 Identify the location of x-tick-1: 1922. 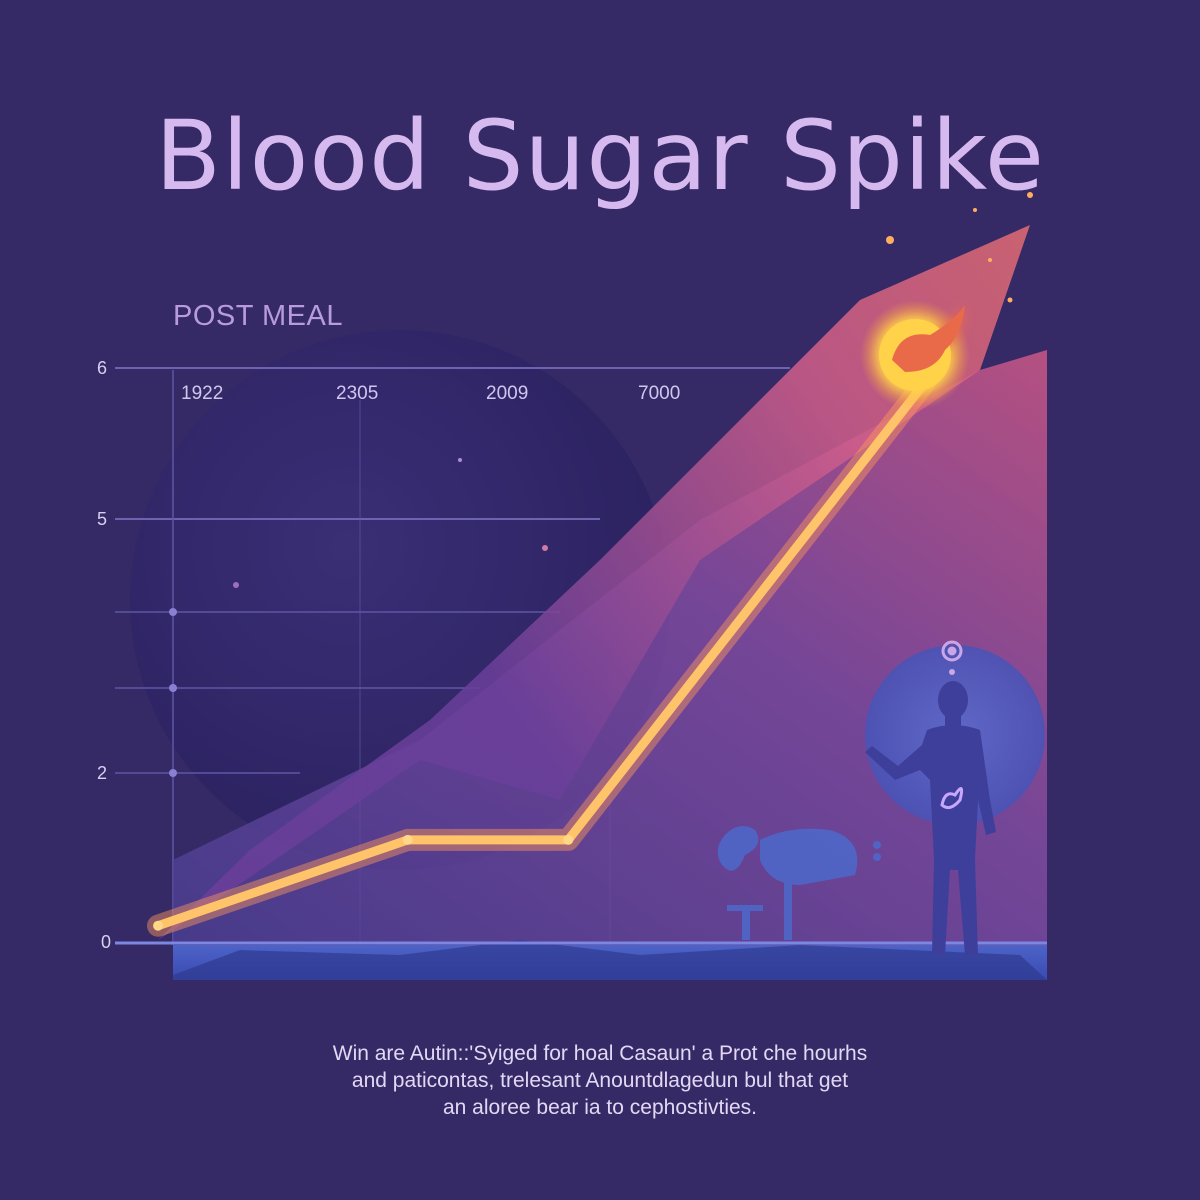
(202, 393).